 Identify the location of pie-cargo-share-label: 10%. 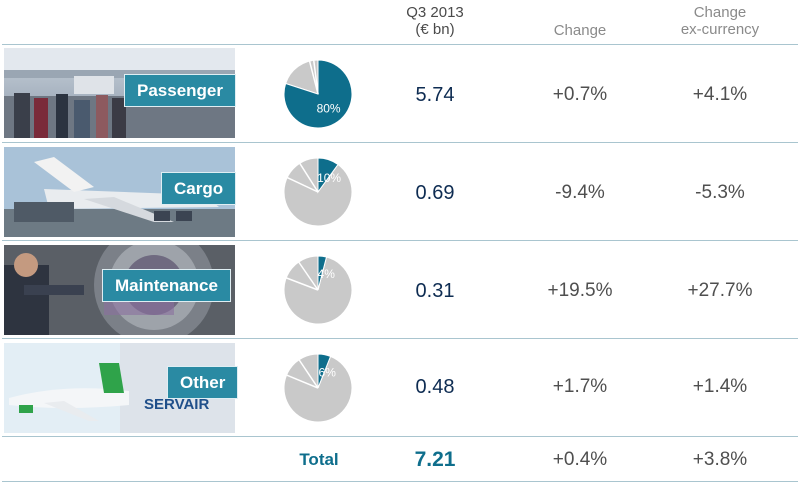
(329, 178).